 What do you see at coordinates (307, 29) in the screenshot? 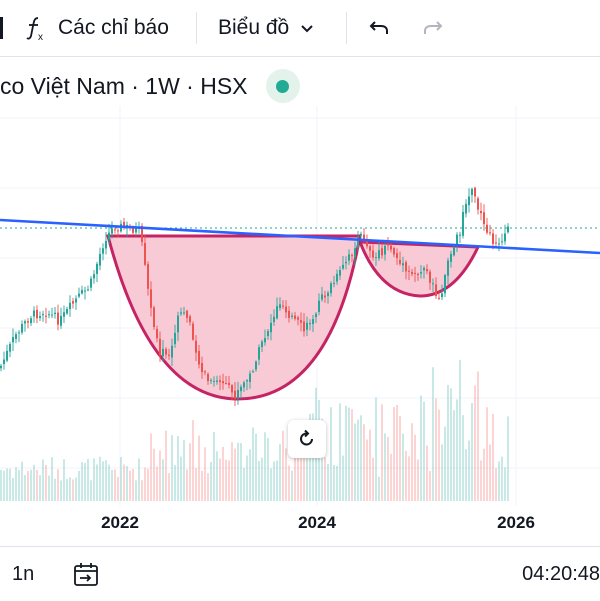
I see `chevron-down-icon` at bounding box center [307, 29].